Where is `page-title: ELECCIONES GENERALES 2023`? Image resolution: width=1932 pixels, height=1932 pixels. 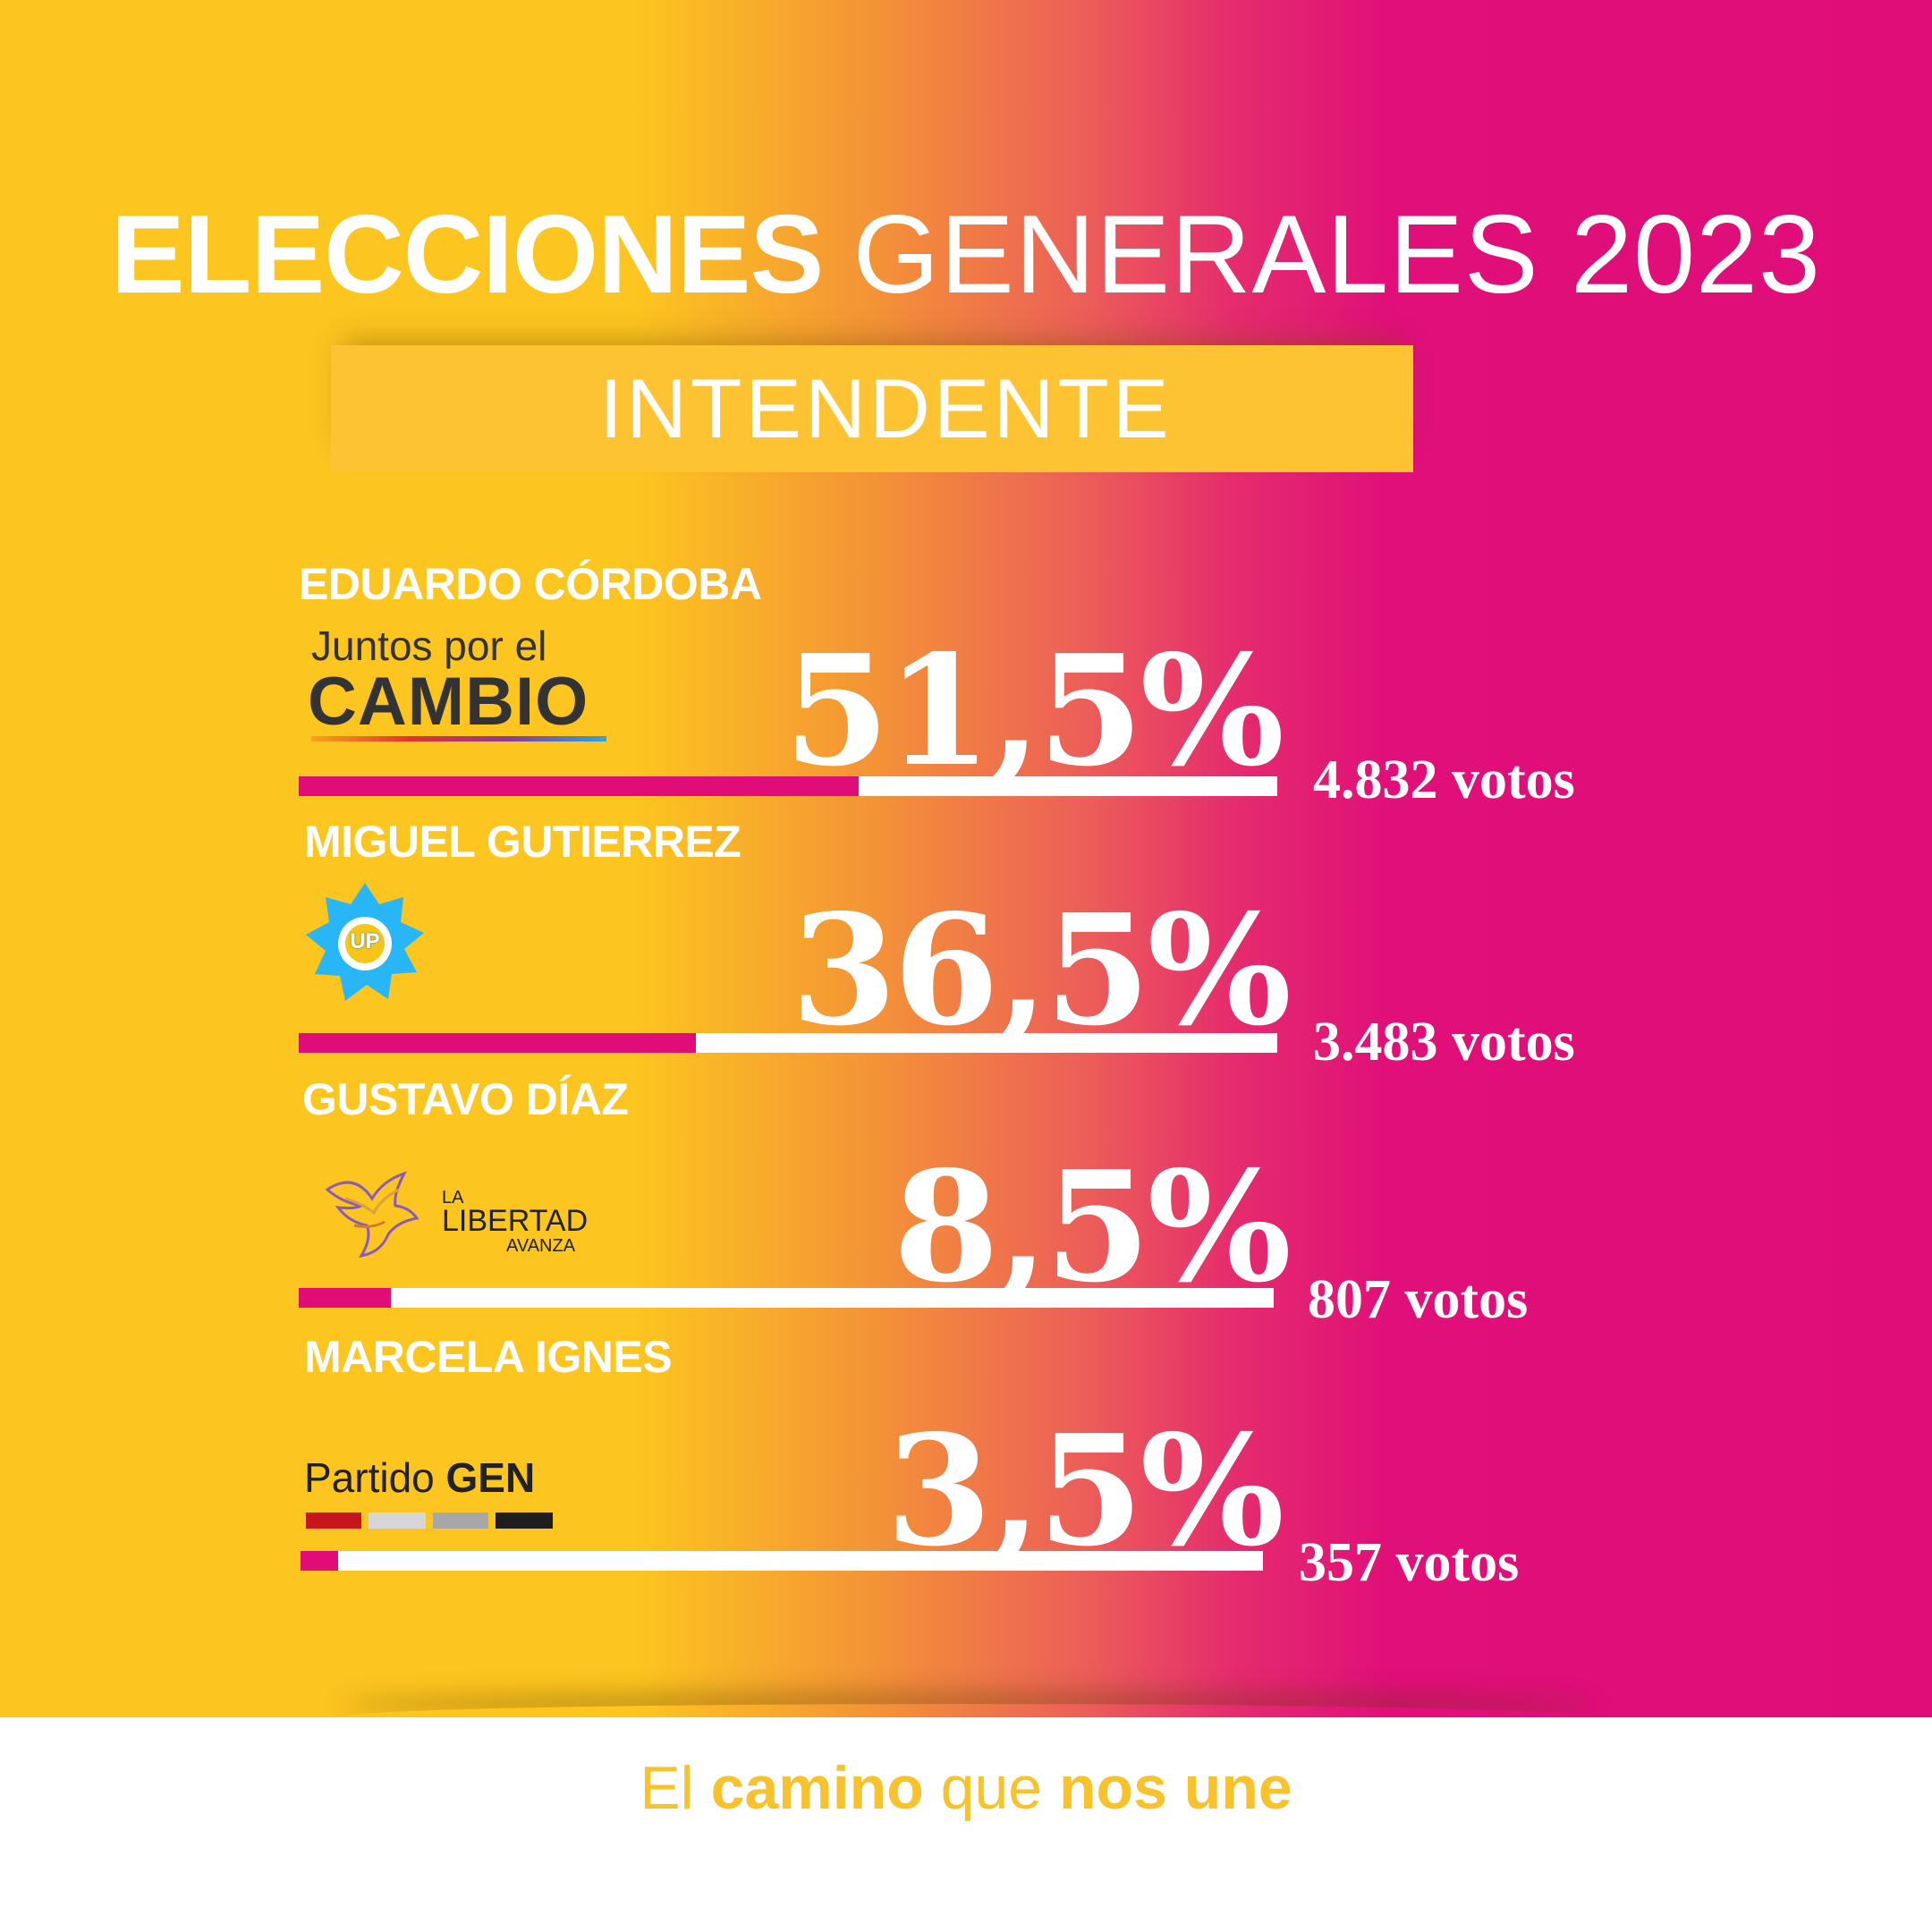 page-title: ELECCIONES GENERALES 2023 is located at coordinates (966, 255).